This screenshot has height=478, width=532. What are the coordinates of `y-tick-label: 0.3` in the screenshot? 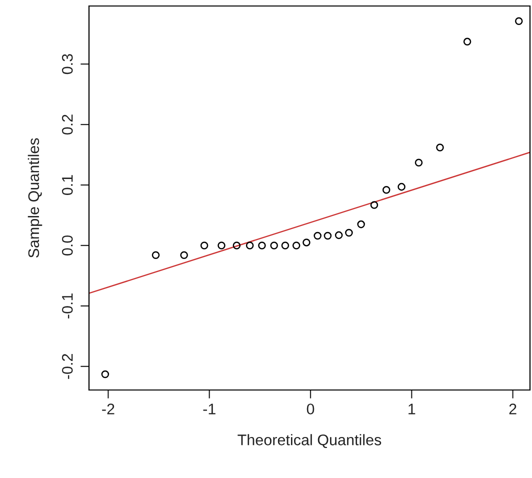 It's located at (67, 64).